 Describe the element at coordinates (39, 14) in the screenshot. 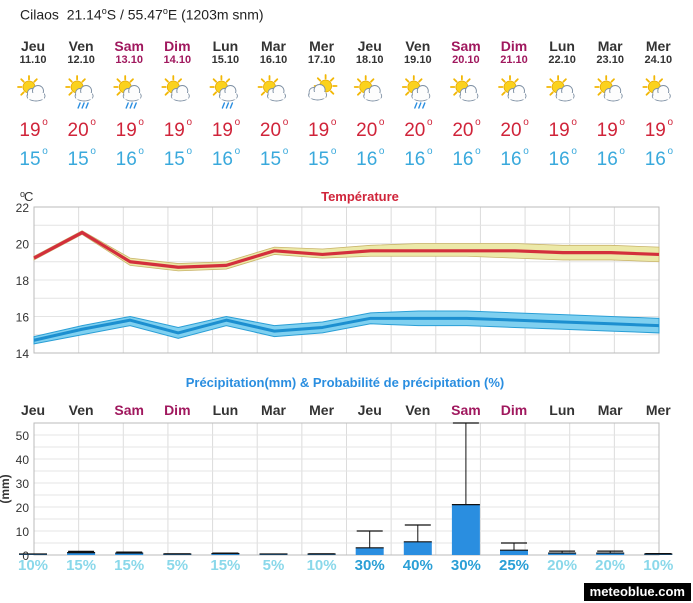

I see `location-name: Cilaos` at that location.